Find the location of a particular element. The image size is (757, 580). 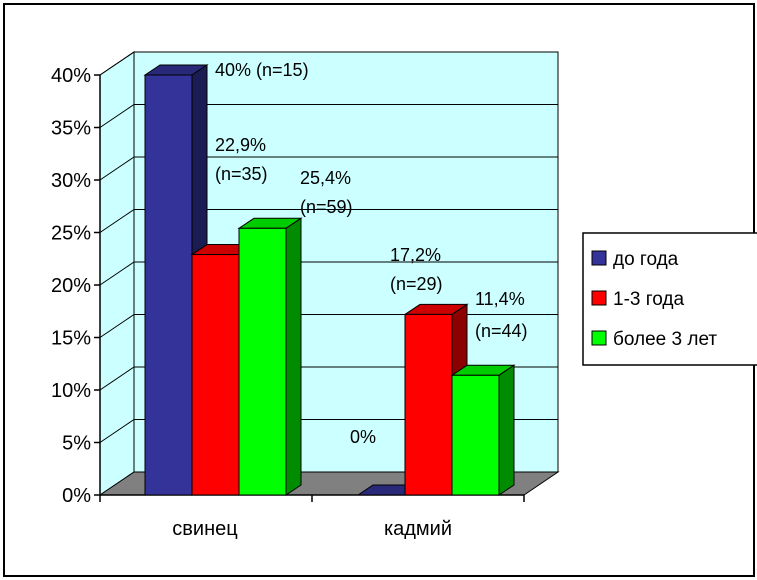

data-label: 17,2% is located at coordinates (415, 255).